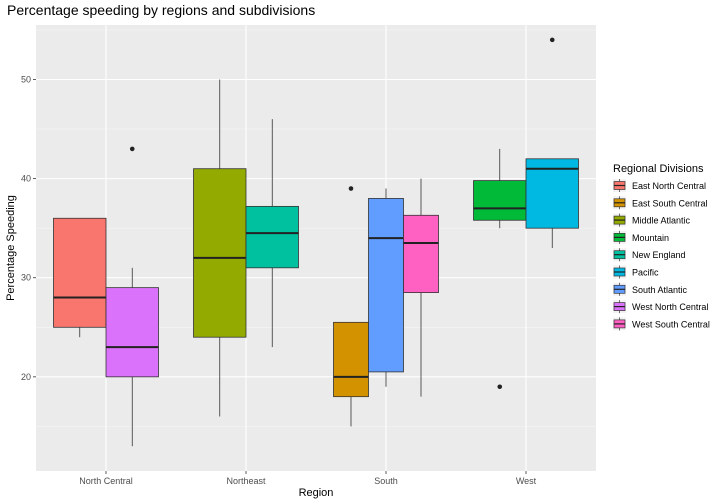  What do you see at coordinates (308, 478) in the screenshot?
I see `x-axis: North Central Northeast South West` at bounding box center [308, 478].